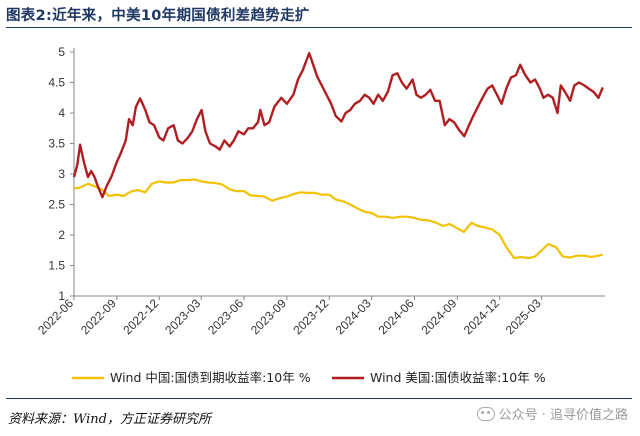 The image size is (640, 436). I want to click on y-tick-label: 3, so click(61, 174).